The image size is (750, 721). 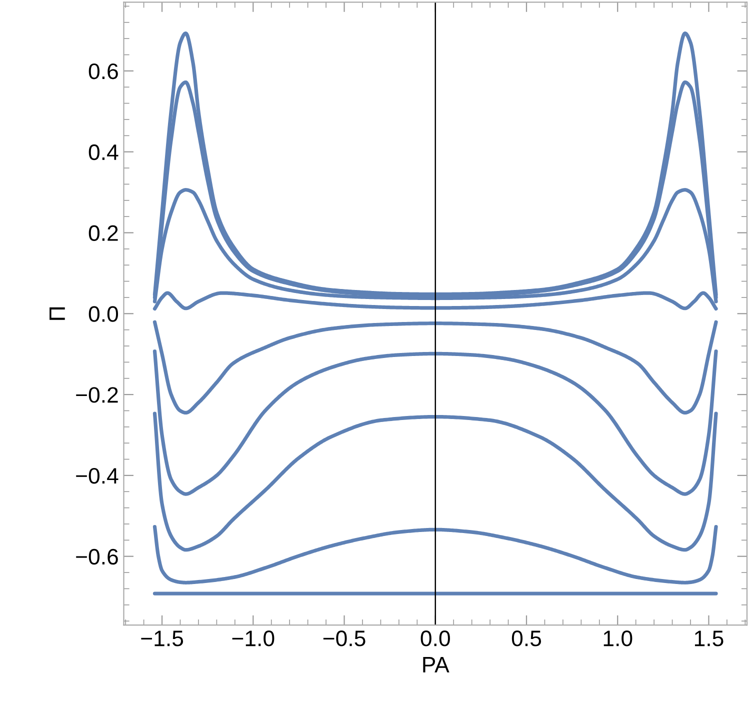 I want to click on x-tick-label: −1.0, so click(x=253, y=638).